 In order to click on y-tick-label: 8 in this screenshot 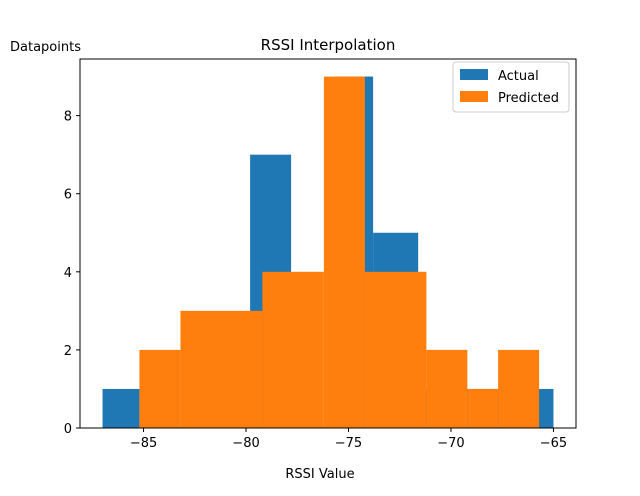, I will do `click(68, 117)`.